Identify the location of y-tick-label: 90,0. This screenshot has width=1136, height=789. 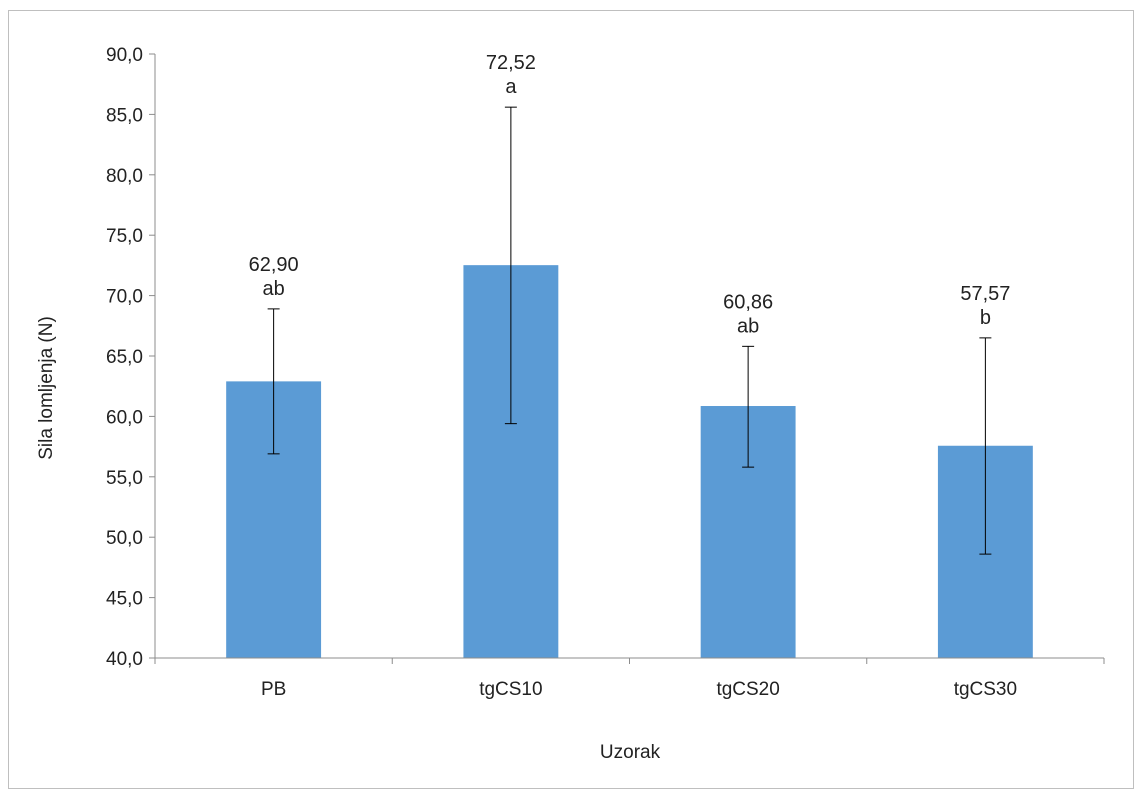
(124, 55).